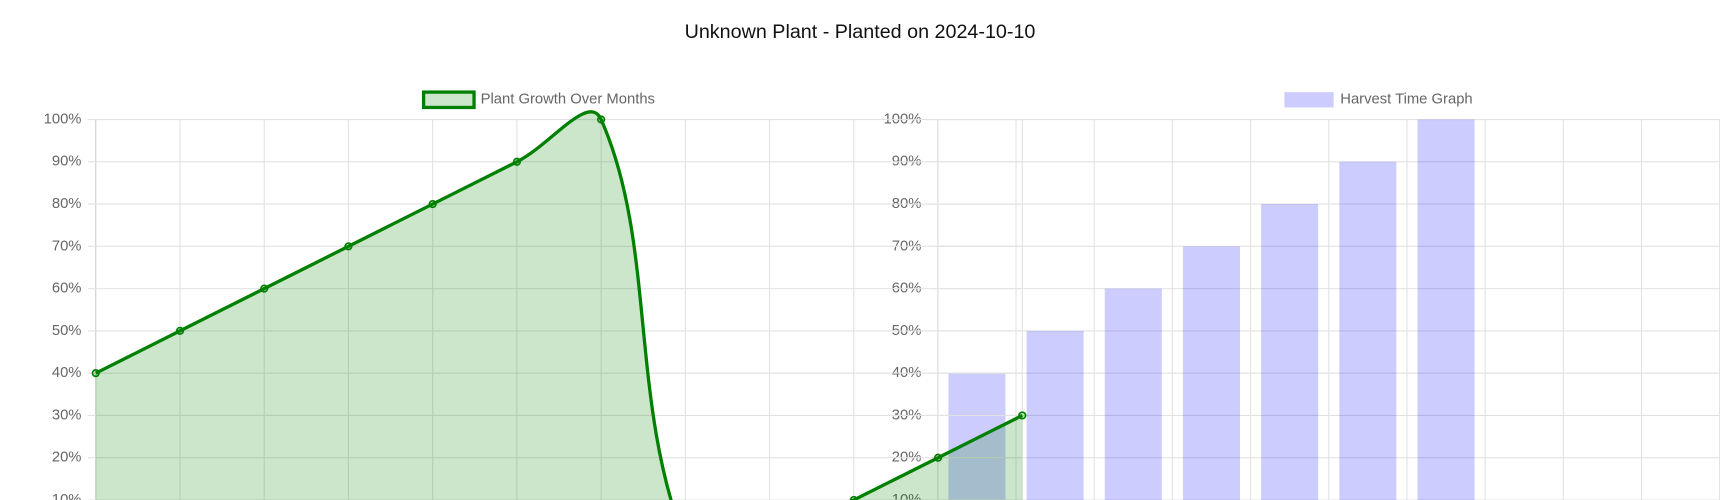  Describe the element at coordinates (1406, 100) in the screenshot. I see `legend-label: Harvest Time Graph` at that location.